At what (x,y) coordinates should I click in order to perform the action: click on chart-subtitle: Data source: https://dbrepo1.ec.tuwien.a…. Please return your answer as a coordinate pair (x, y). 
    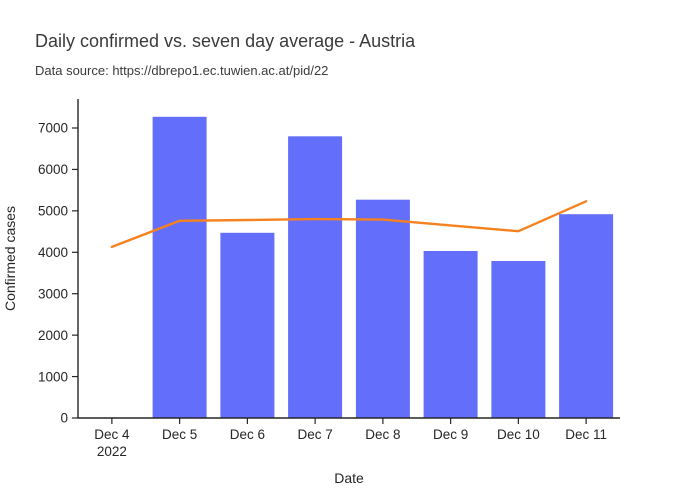
    Looking at the image, I should click on (182, 70).